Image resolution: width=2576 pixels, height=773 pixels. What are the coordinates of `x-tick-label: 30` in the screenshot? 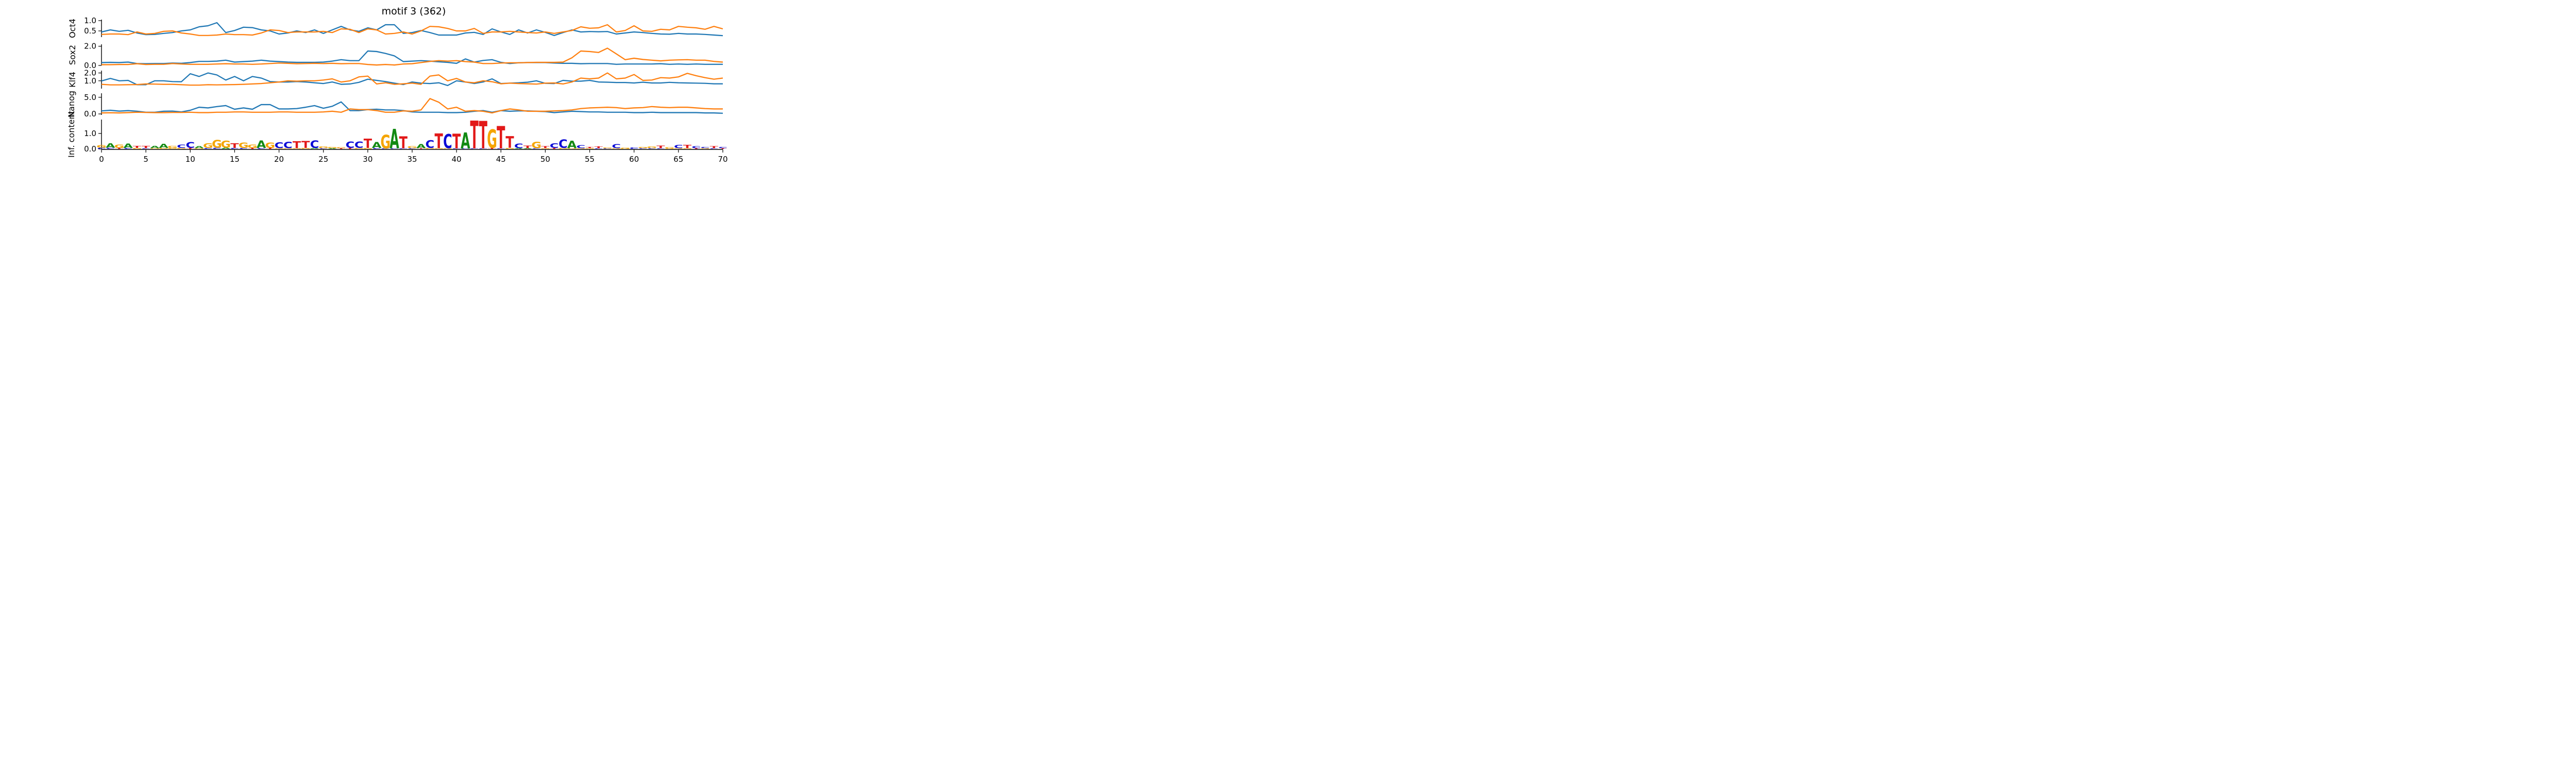 It's located at (367, 159).